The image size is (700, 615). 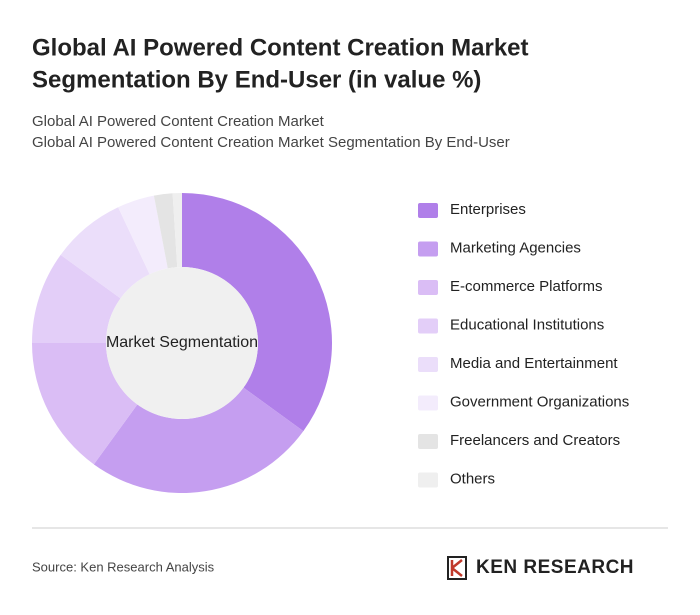 What do you see at coordinates (527, 324) in the screenshot?
I see `legend-label: Educational Institutions` at bounding box center [527, 324].